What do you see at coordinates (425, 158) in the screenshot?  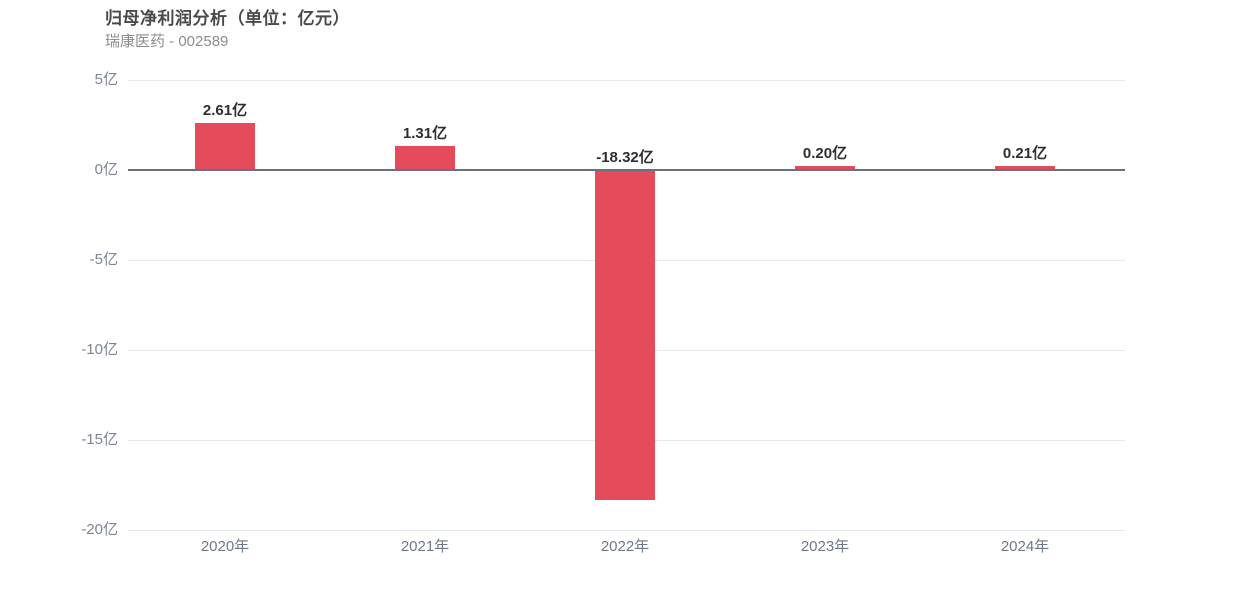 I see `bar-2021年` at bounding box center [425, 158].